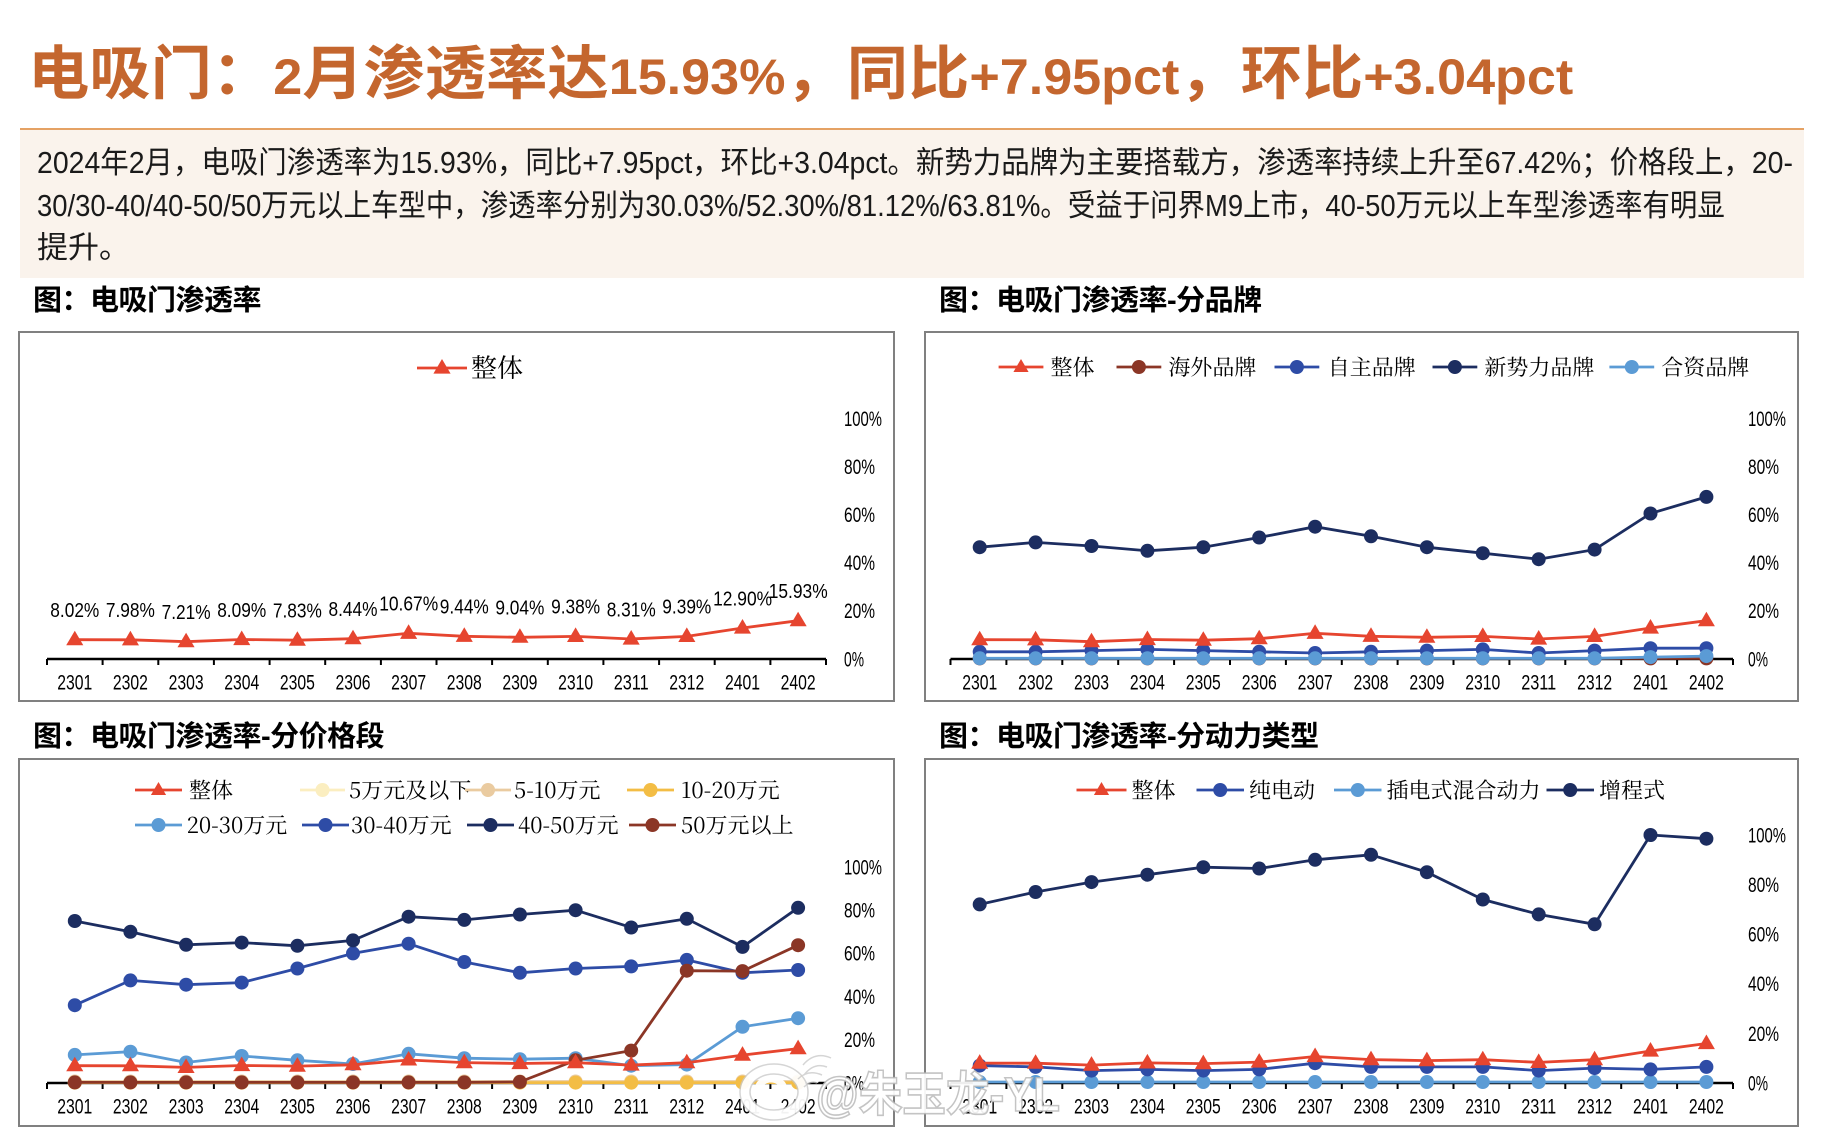 This screenshot has height=1139, width=1824. I want to click on svg-text: 20-30万元, so click(237, 824).